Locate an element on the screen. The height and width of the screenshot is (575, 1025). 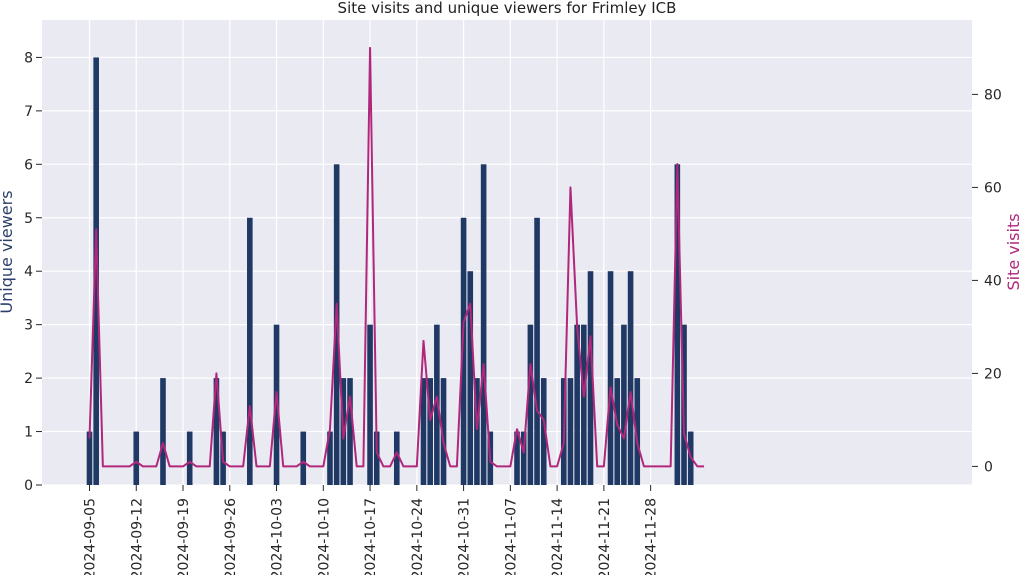
y-right-tick-label: 80 is located at coordinates (993, 95).